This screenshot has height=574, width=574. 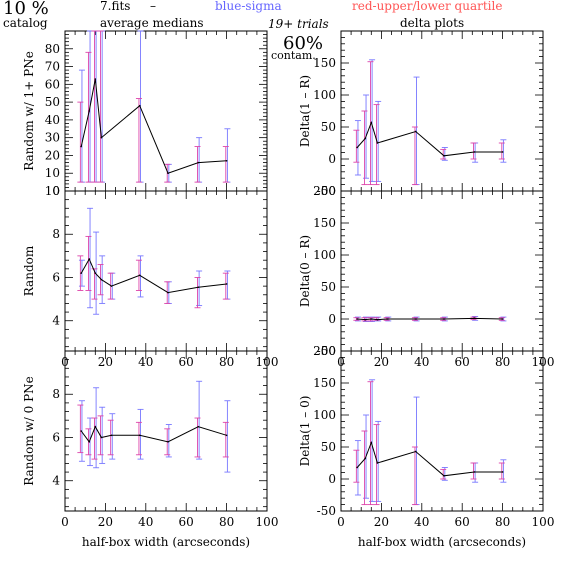 What do you see at coordinates (52, 120) in the screenshot?
I see `y-tick-label: 40` at bounding box center [52, 120].